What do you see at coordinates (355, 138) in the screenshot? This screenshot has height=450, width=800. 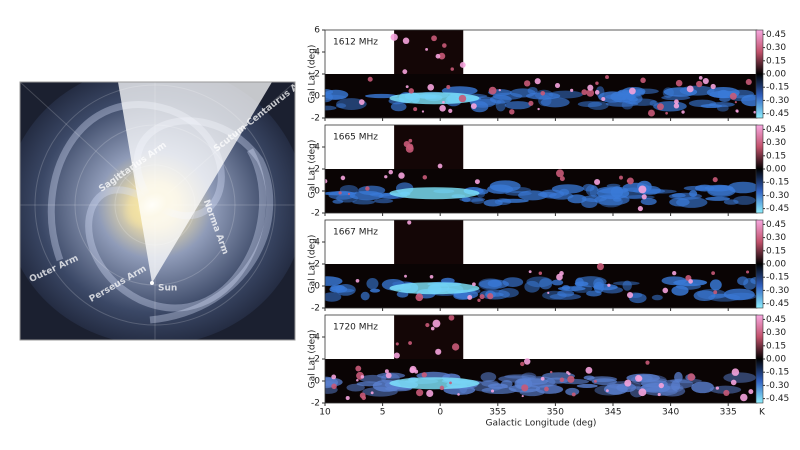 I see `panel-label: 1665 MHz` at bounding box center [355, 138].